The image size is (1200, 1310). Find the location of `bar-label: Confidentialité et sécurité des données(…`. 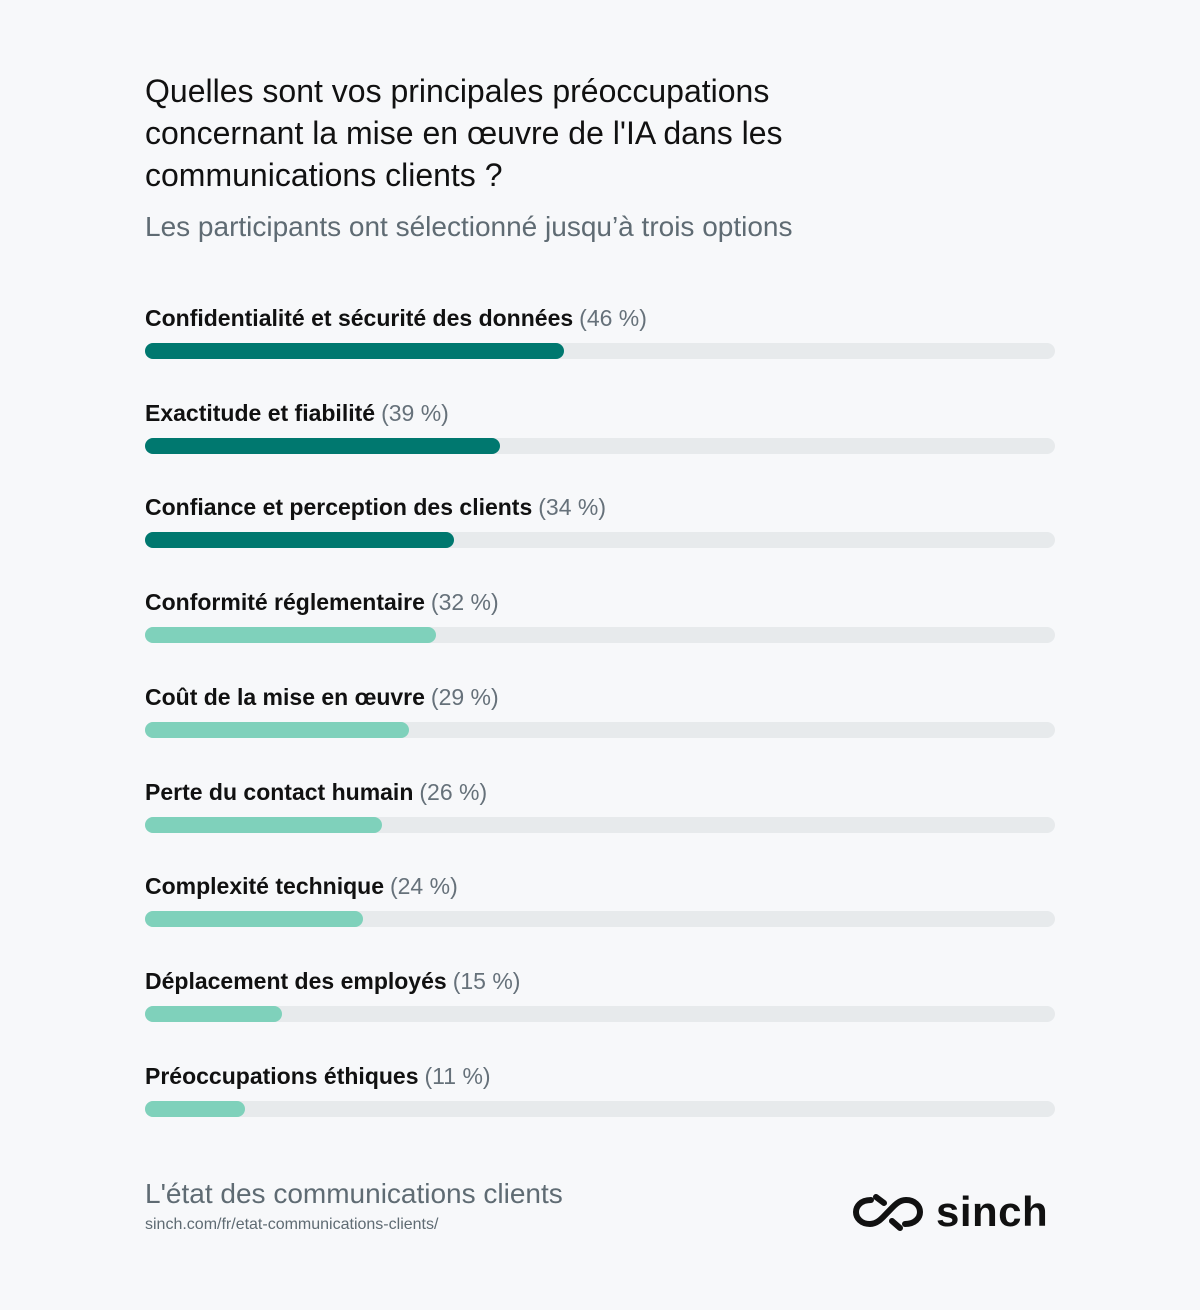

bar-label: Confidentialité et sécurité des données(… is located at coordinates (396, 318).